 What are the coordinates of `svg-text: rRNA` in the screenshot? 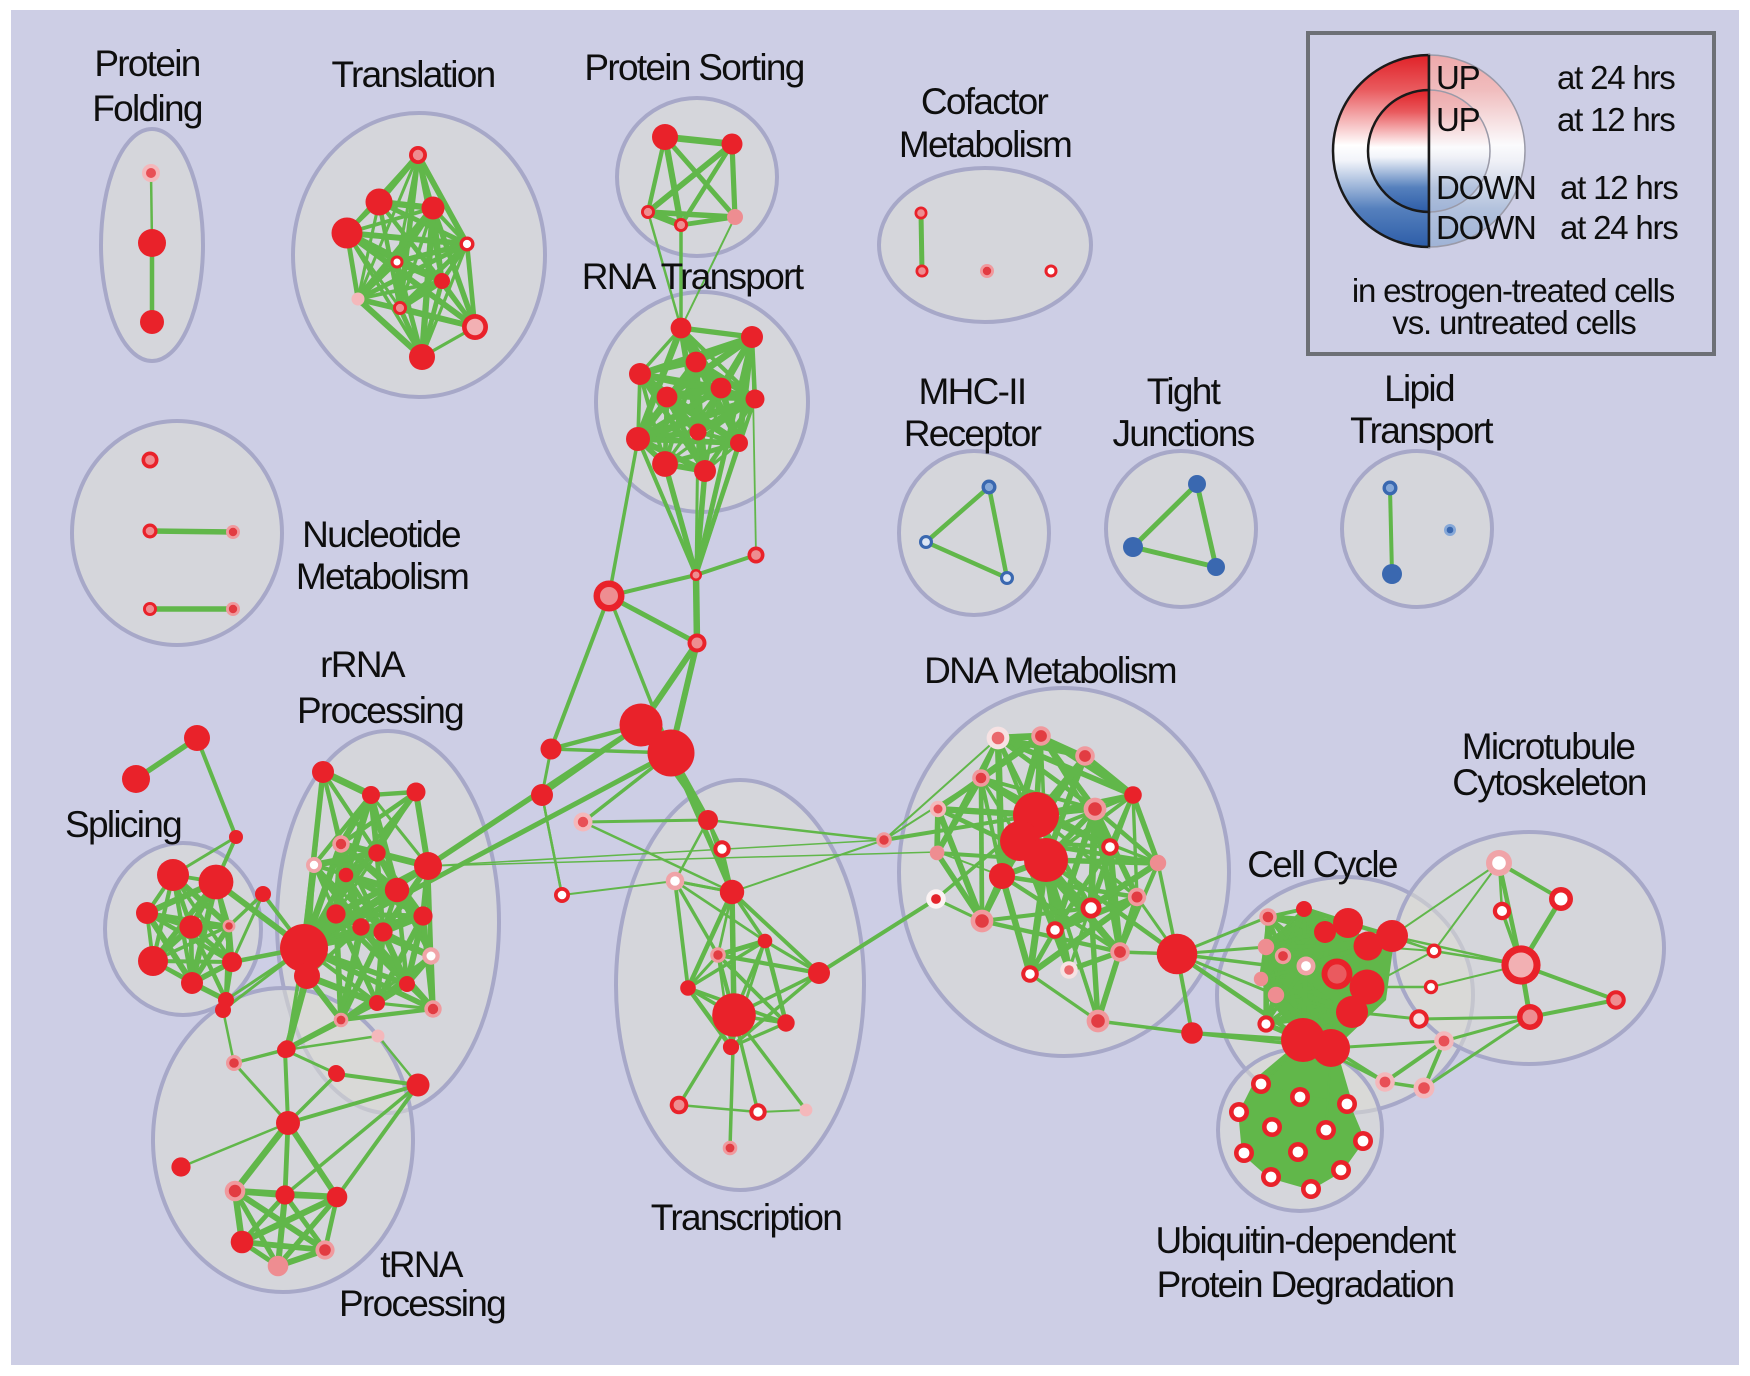 It's located at (363, 664).